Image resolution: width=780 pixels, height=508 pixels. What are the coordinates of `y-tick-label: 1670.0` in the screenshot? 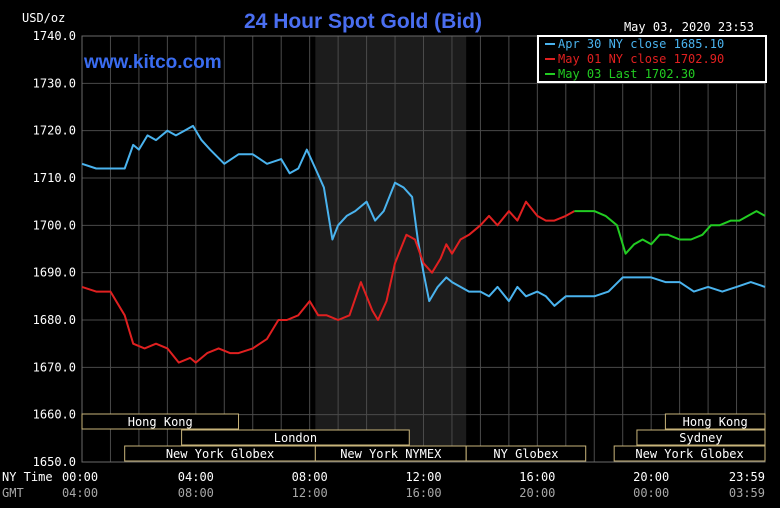 It's located at (54, 367).